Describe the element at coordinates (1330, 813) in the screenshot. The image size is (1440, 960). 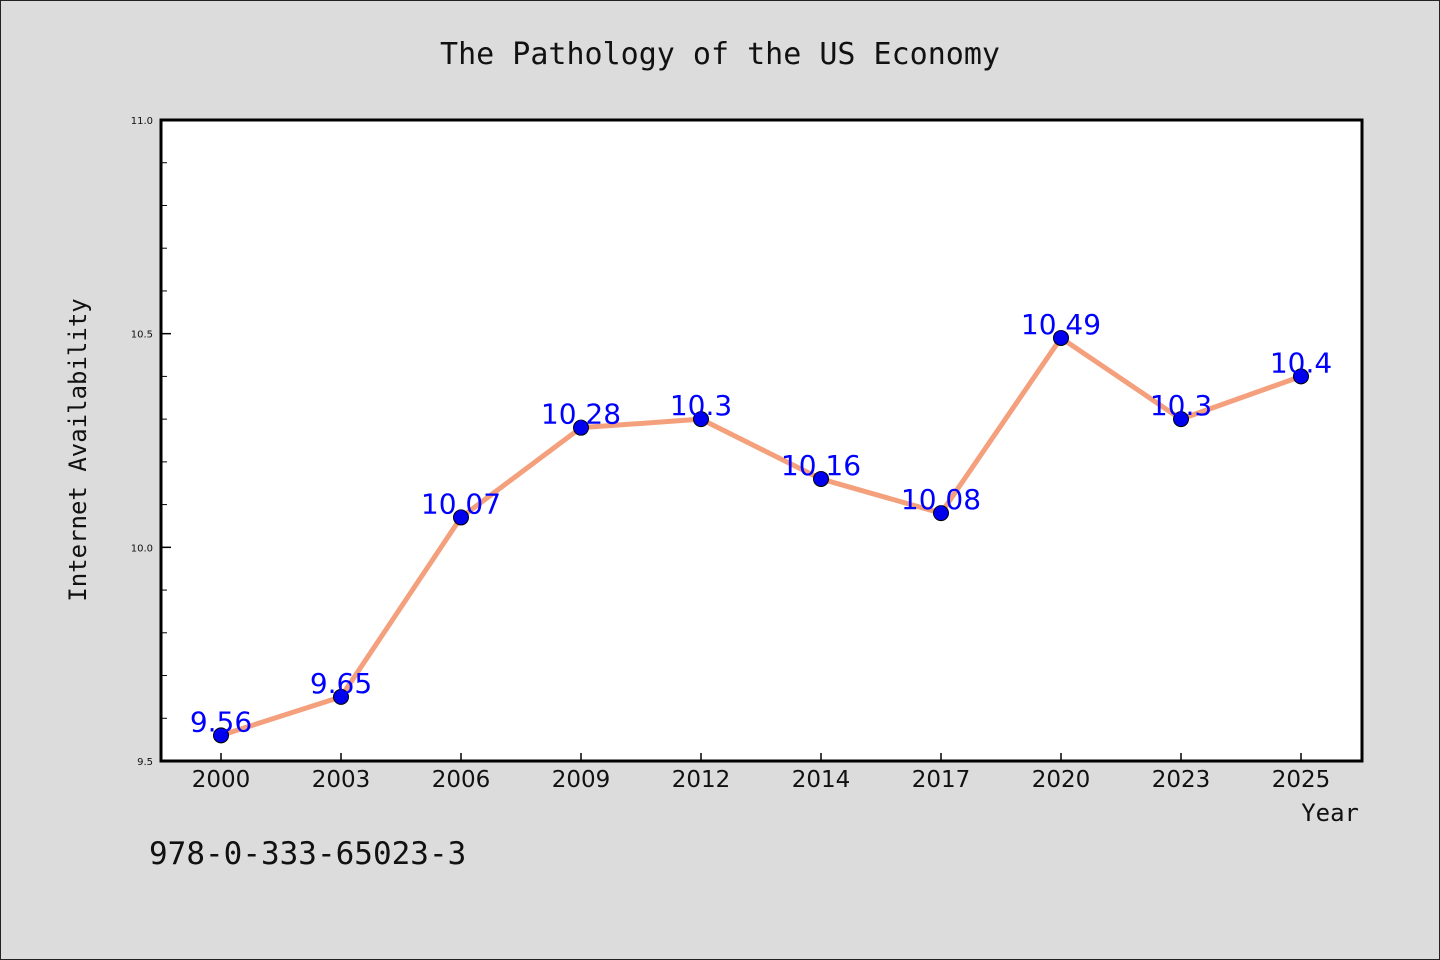
I see `x-axis-label: Year` at that location.